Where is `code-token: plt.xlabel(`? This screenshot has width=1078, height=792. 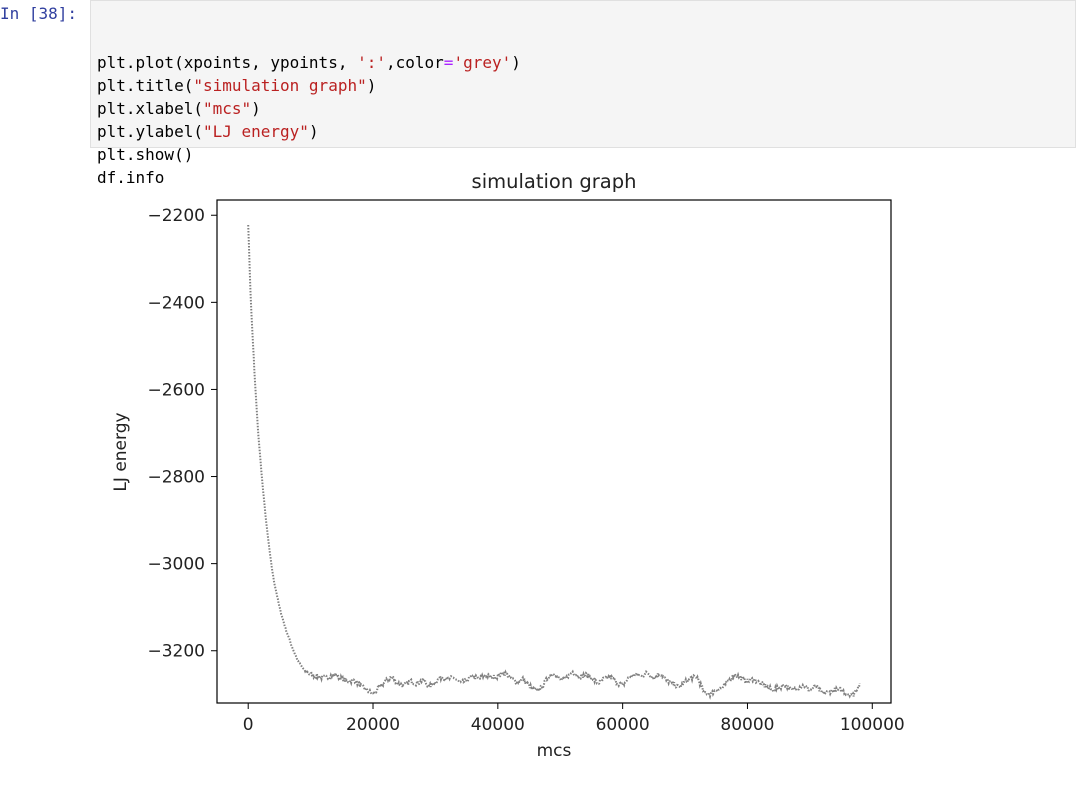 code-token: plt.xlabel( is located at coordinates (150, 108).